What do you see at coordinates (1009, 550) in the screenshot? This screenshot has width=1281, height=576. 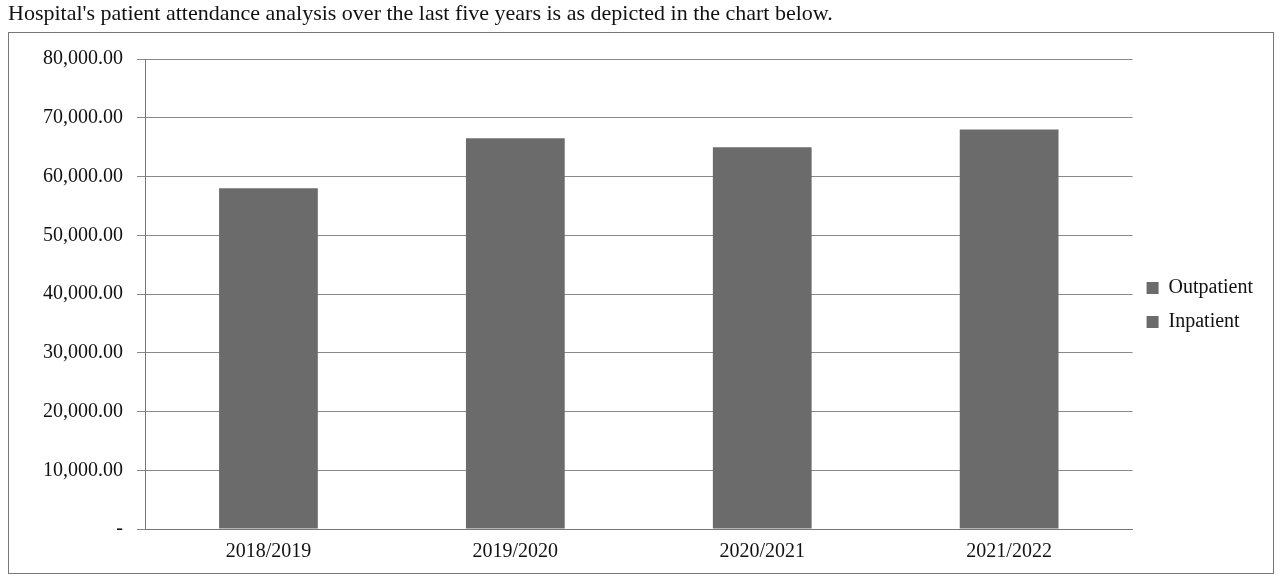 I see `x-tick-label: 2021/2022` at bounding box center [1009, 550].